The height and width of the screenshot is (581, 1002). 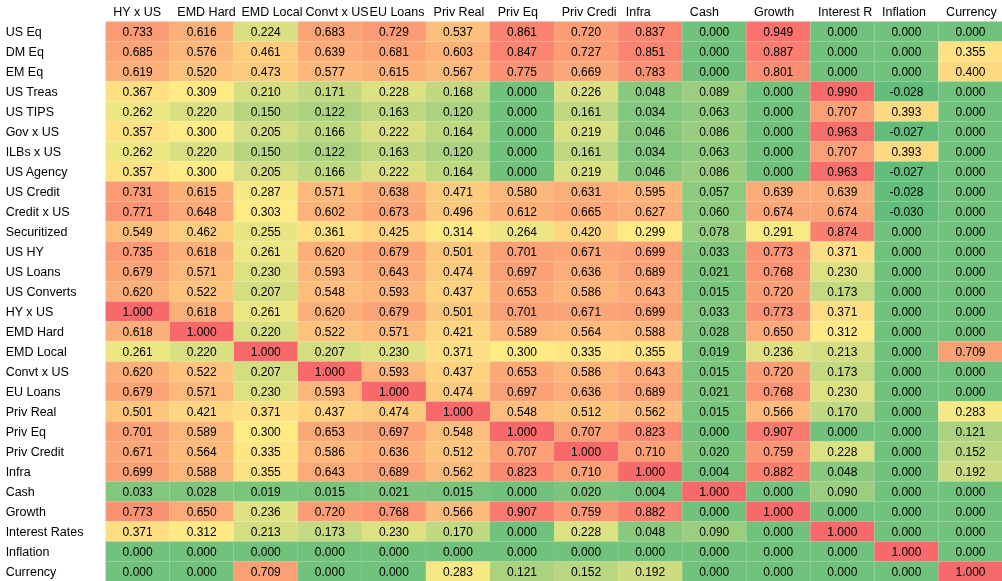 I want to click on data-label: 0.367, so click(x=137, y=92).